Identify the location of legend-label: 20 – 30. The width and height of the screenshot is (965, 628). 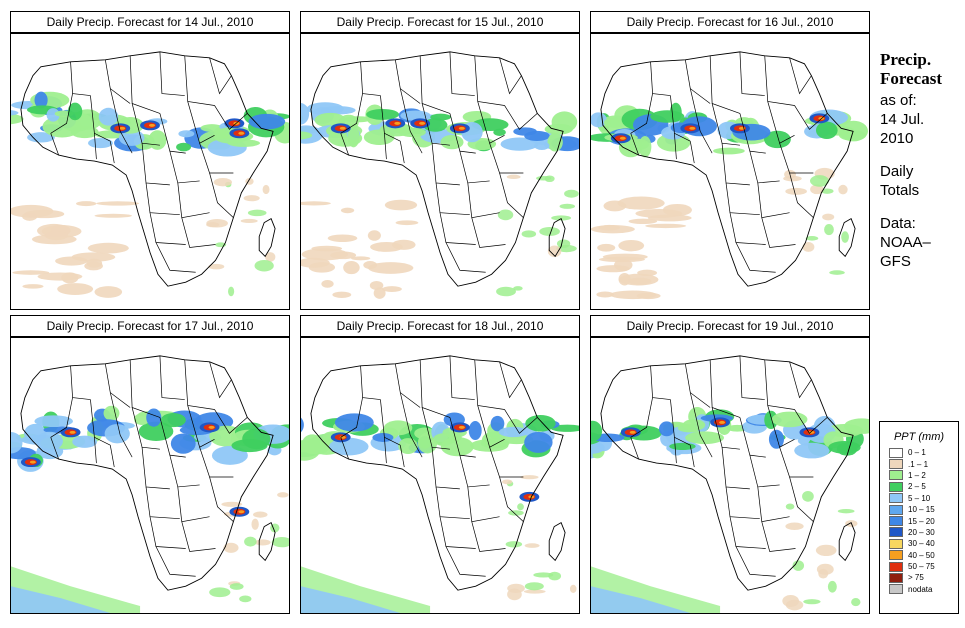
(921, 532).